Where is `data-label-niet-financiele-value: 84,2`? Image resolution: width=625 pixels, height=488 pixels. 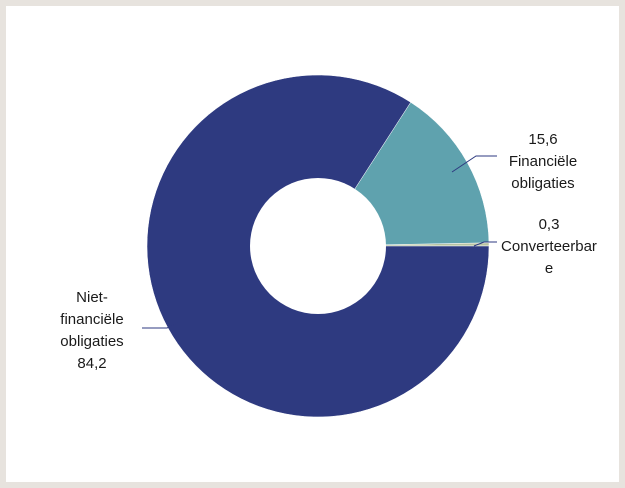
data-label-niet-financiele-value: 84,2 is located at coordinates (91, 363).